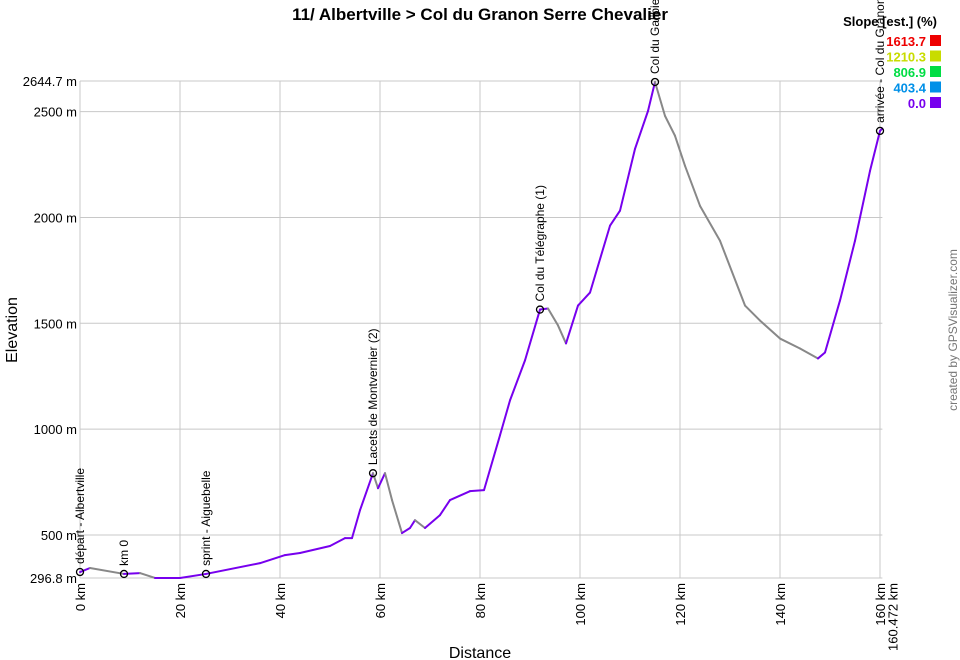 The height and width of the screenshot is (660, 960). Describe the element at coordinates (880, 61) in the screenshot. I see `waypoint-label: arrivée - Col du Granon` at that location.